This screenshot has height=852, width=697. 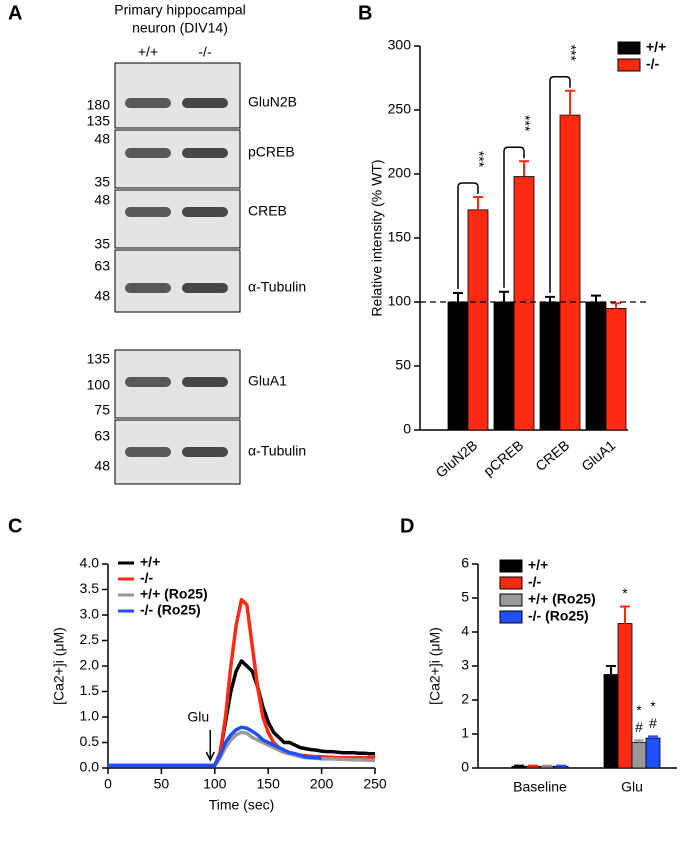 What do you see at coordinates (102, 436) in the screenshot?
I see `mw-marker: 63` at bounding box center [102, 436].